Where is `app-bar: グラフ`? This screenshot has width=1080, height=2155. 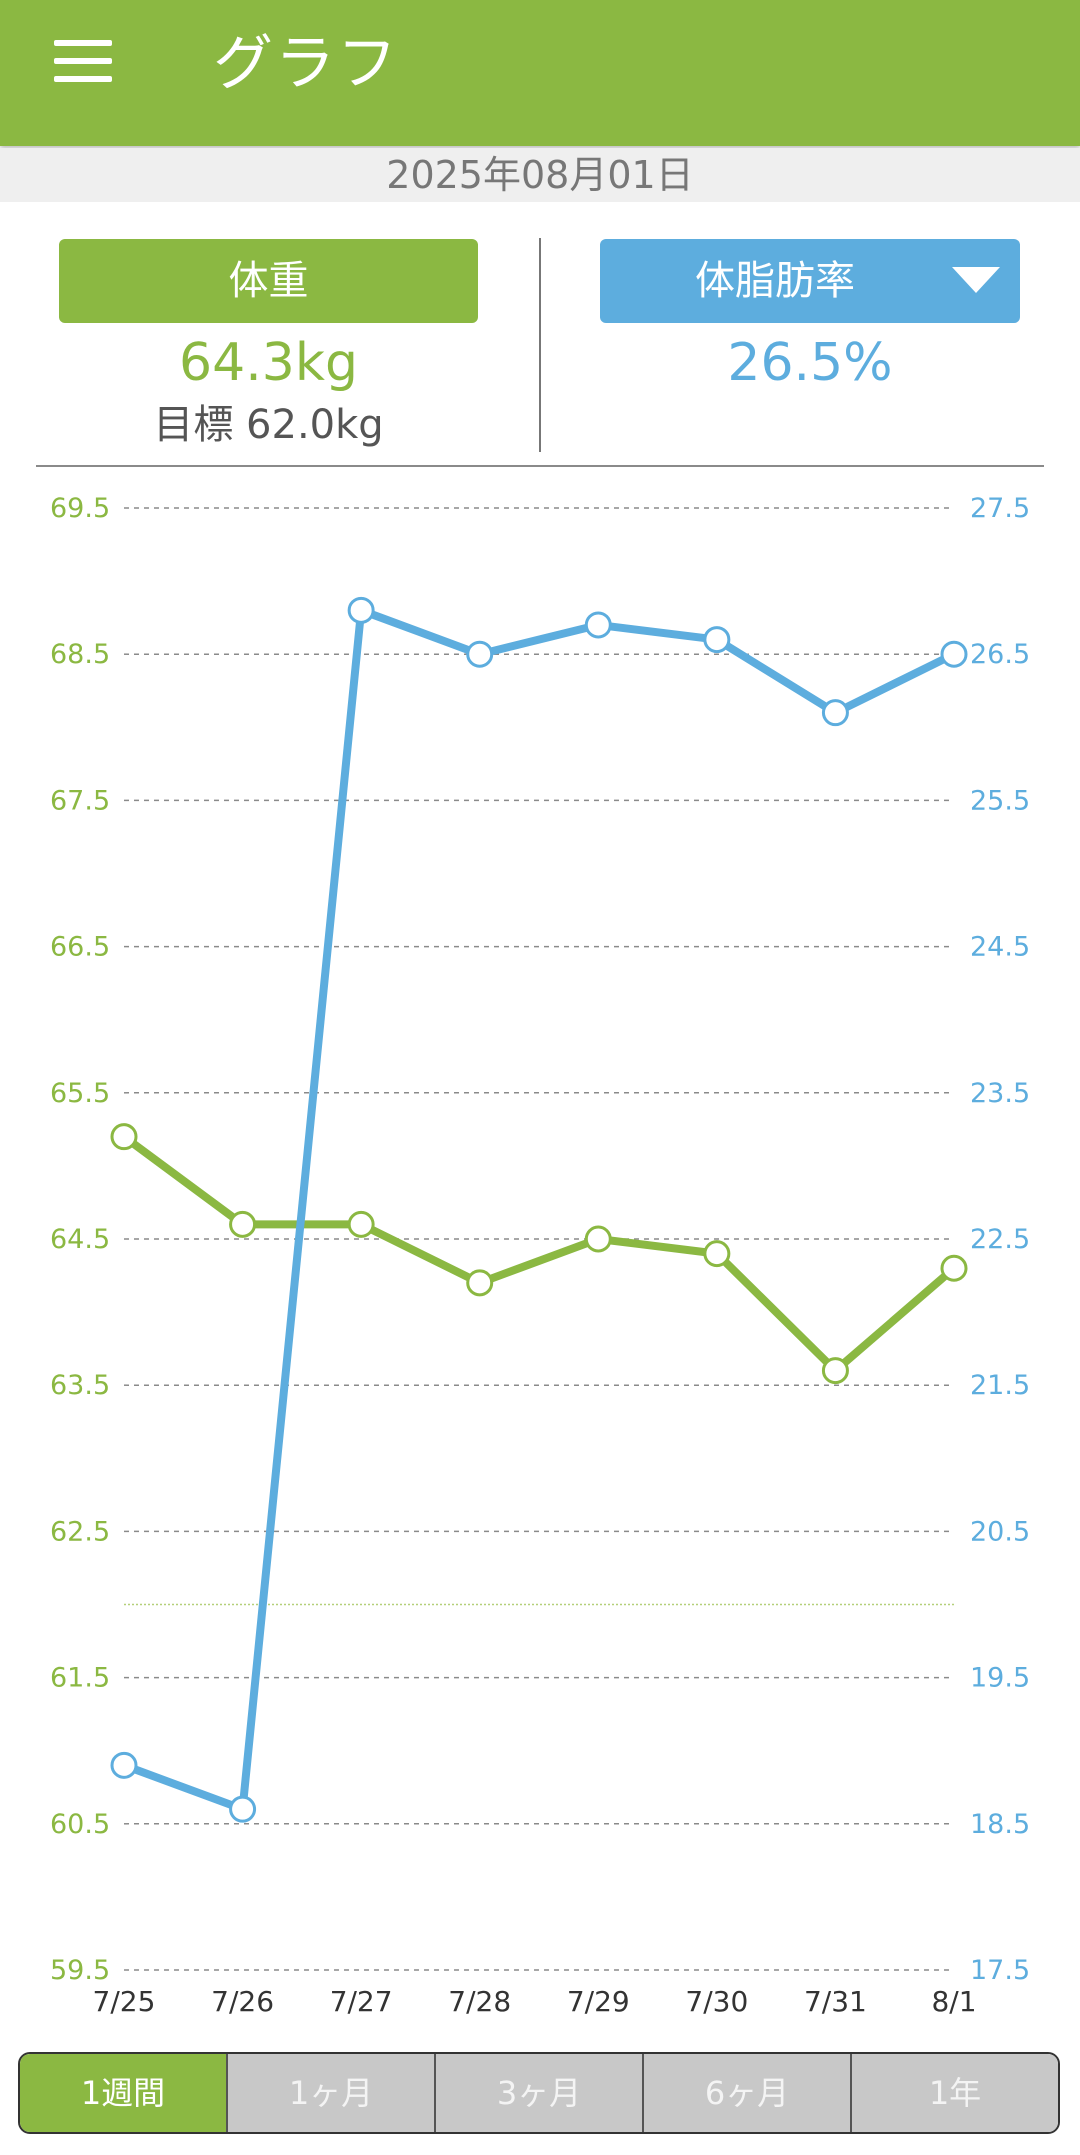 app-bar: グラフ is located at coordinates (540, 73).